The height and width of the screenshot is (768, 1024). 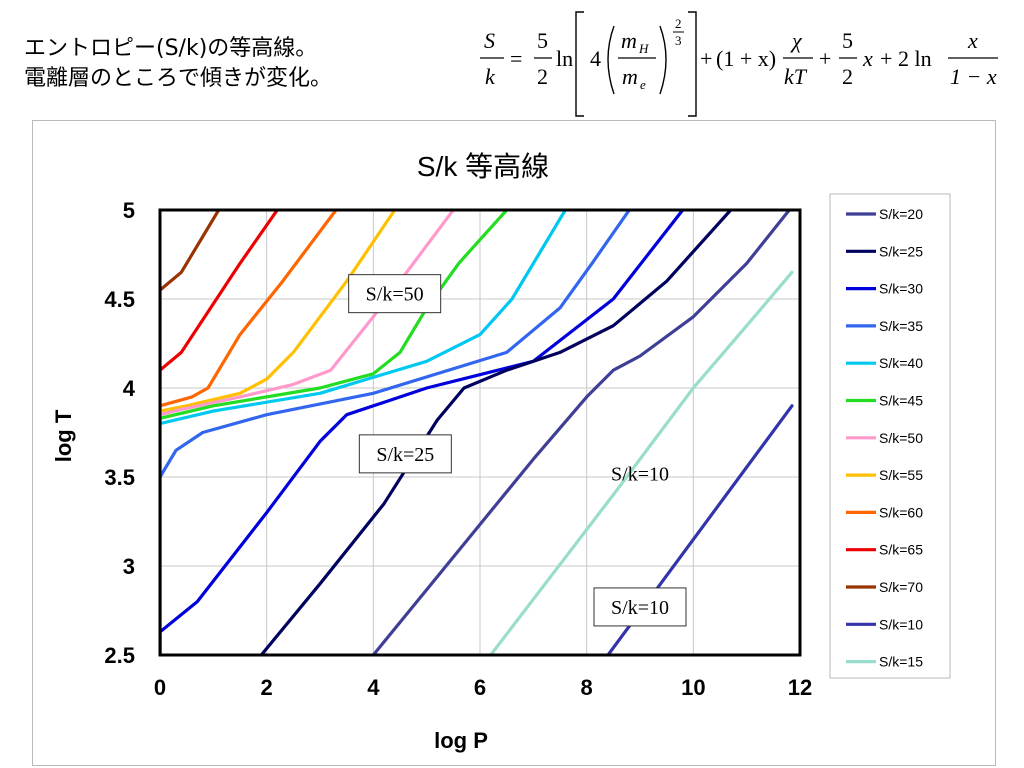 I want to click on formula-plus1: +, so click(x=706, y=58).